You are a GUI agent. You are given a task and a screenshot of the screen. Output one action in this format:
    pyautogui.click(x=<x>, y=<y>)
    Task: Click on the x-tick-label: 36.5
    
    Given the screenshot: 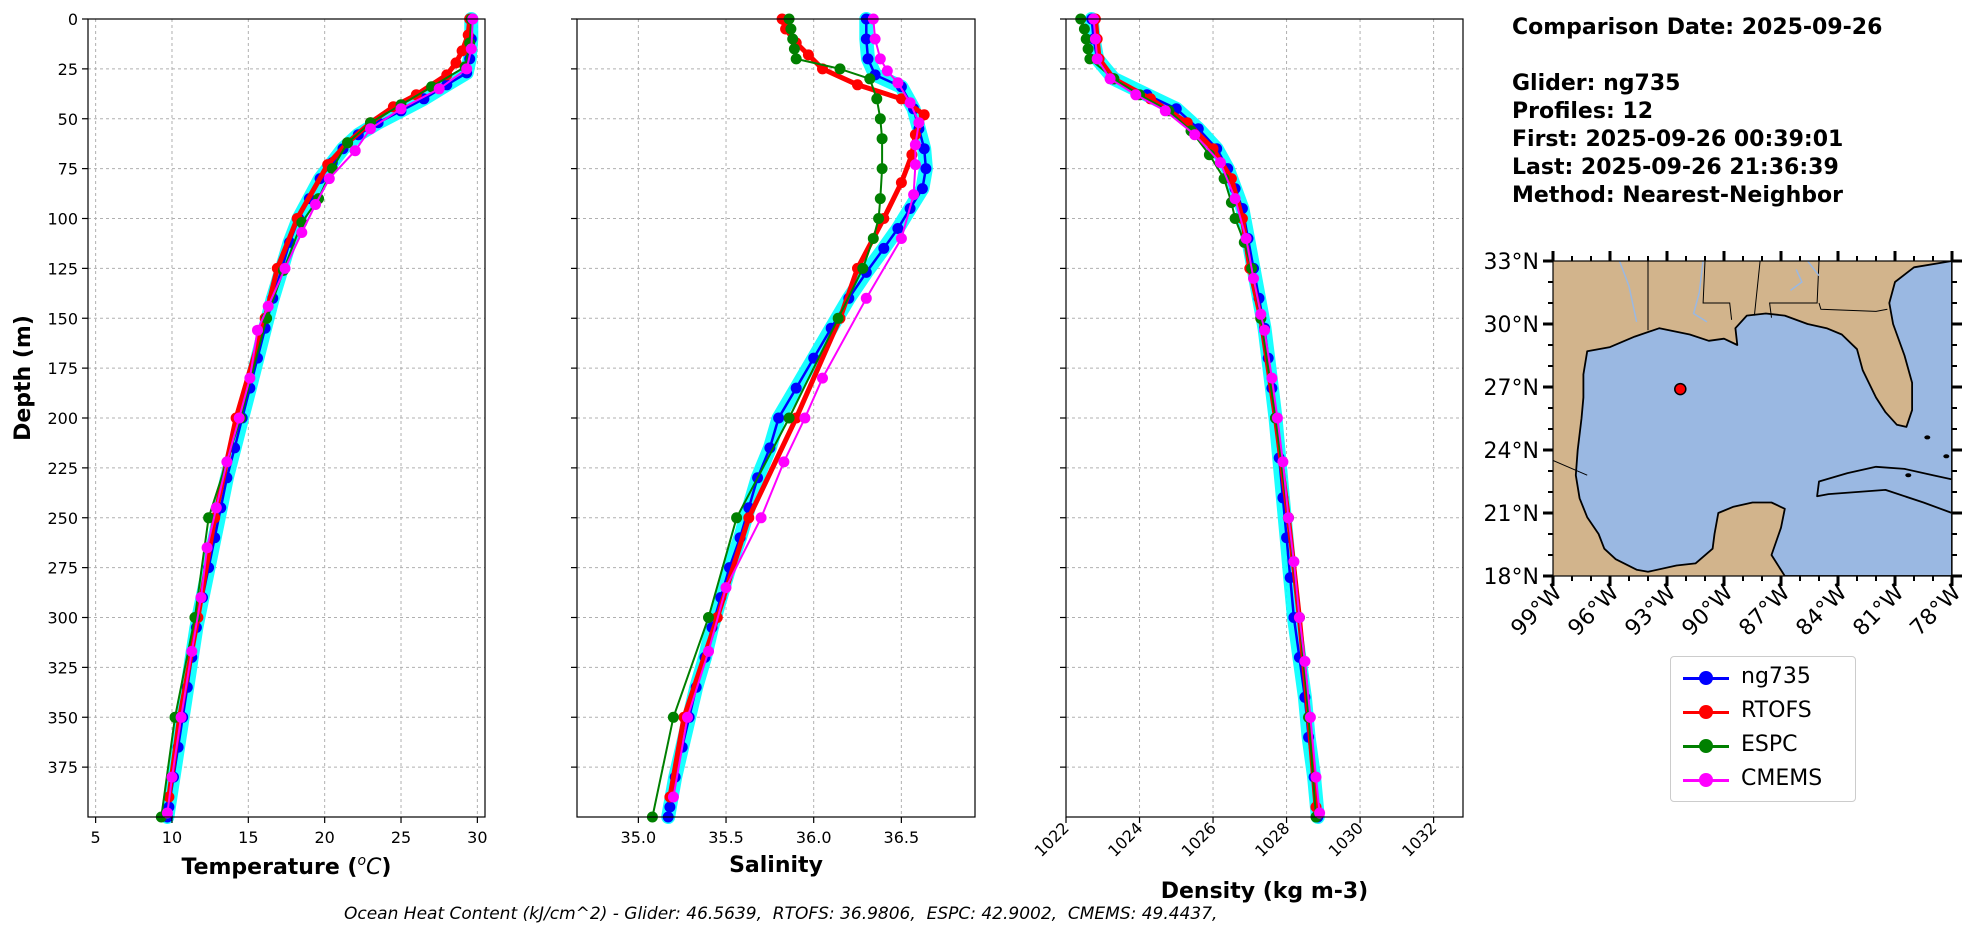 What is the action you would take?
    pyautogui.click(x=902, y=837)
    